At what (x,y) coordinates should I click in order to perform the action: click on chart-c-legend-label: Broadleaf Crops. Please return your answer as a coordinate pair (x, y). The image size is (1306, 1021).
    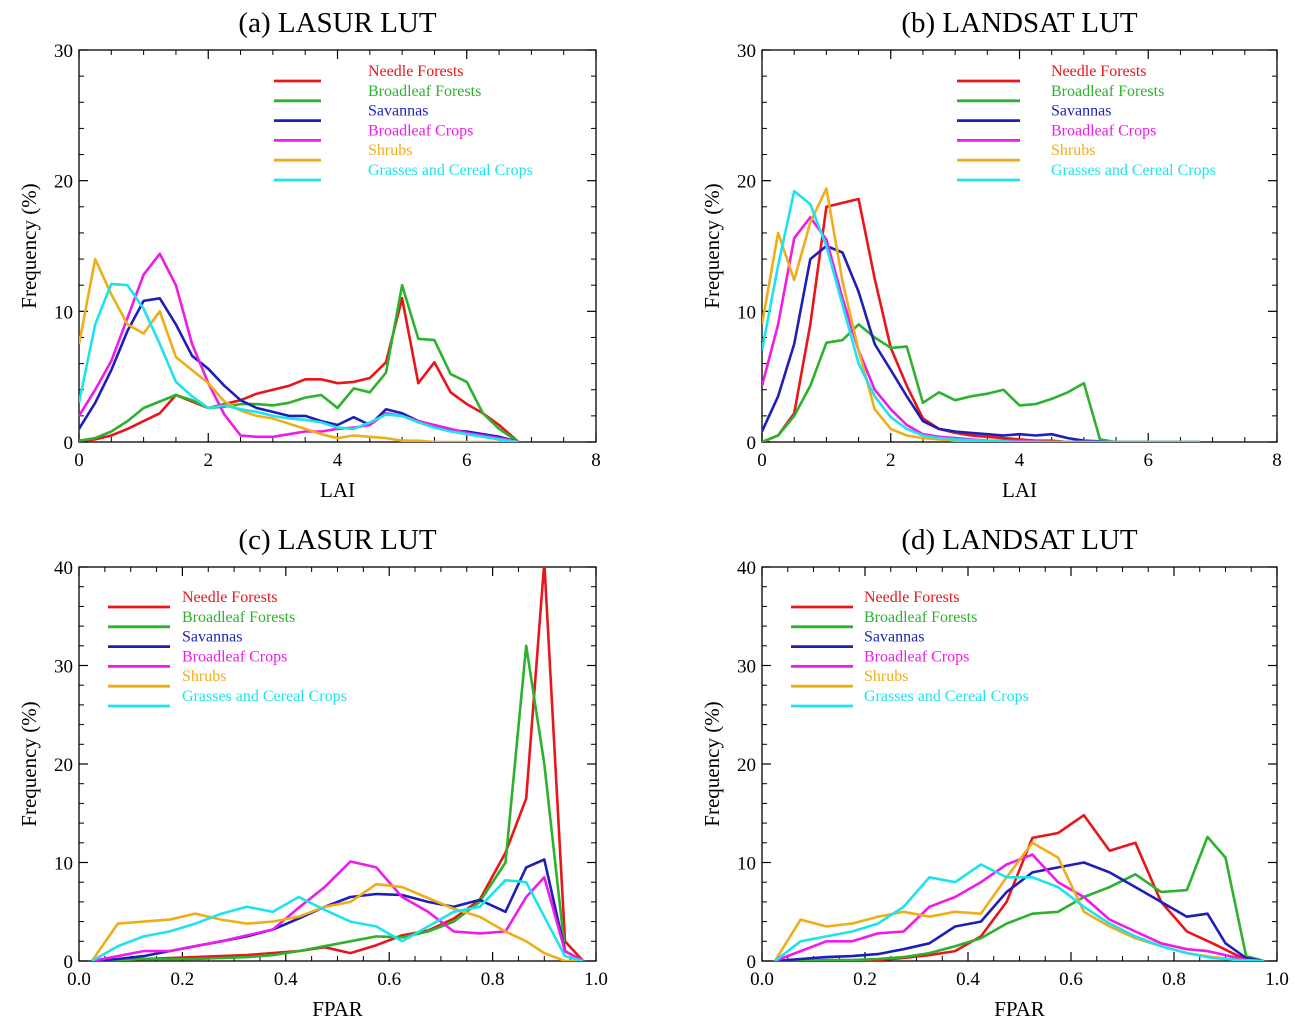
    Looking at the image, I should click on (234, 656).